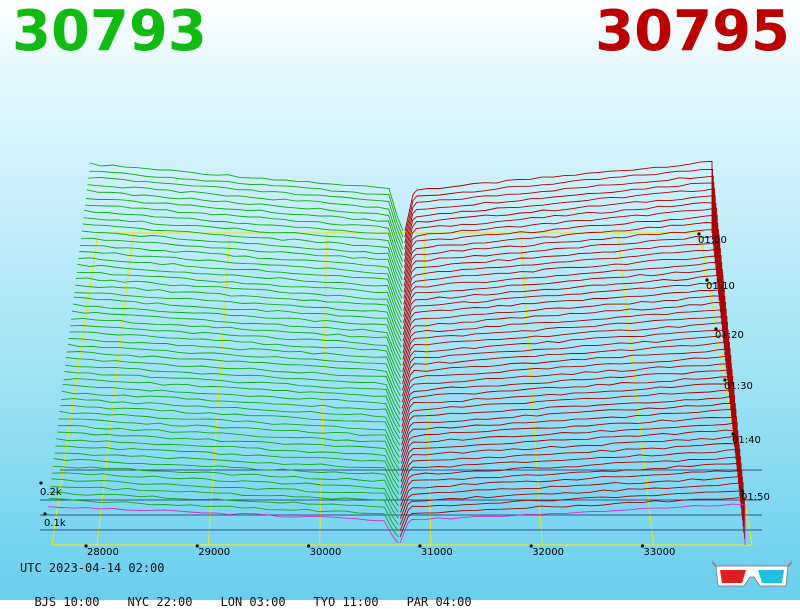 The height and width of the screenshot is (609, 800). Describe the element at coordinates (712, 240) in the screenshot. I see `time-tick-label: 01:00` at that location.